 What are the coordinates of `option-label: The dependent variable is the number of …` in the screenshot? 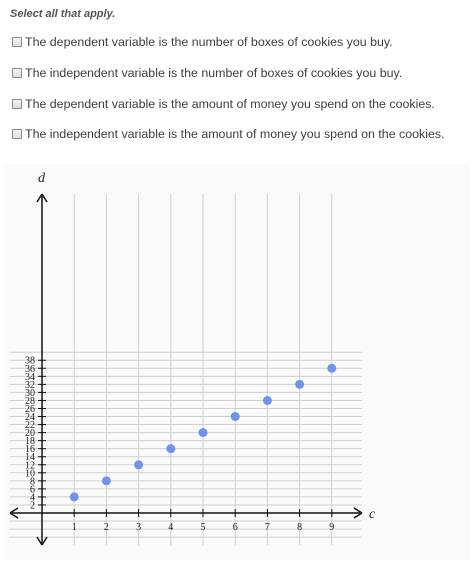 It's located at (209, 42).